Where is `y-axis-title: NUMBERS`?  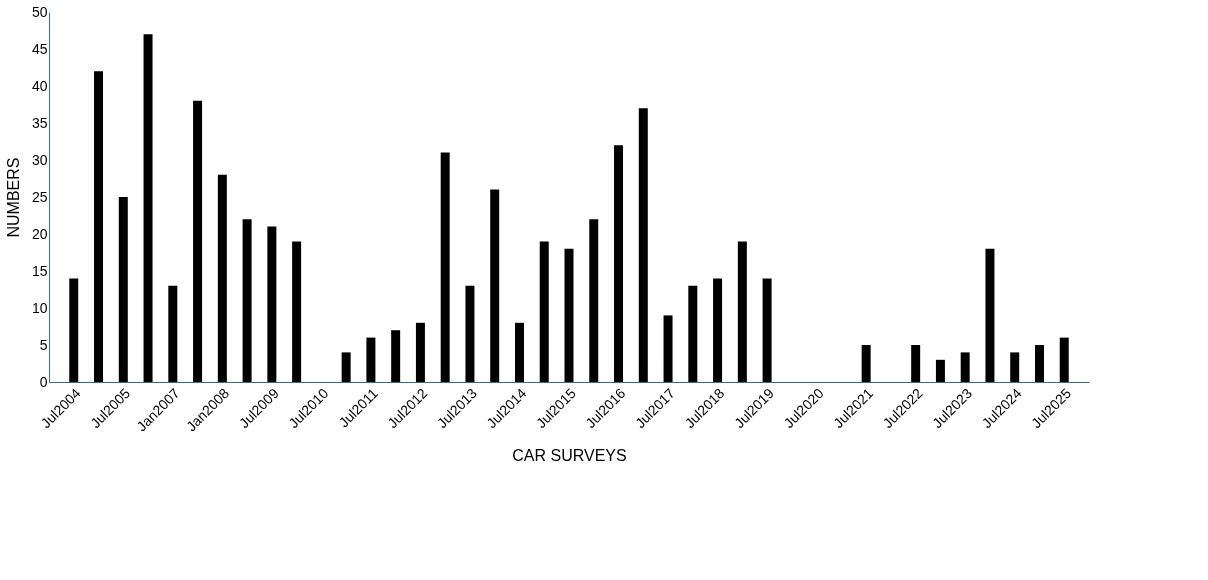 y-axis-title: NUMBERS is located at coordinates (13, 197).